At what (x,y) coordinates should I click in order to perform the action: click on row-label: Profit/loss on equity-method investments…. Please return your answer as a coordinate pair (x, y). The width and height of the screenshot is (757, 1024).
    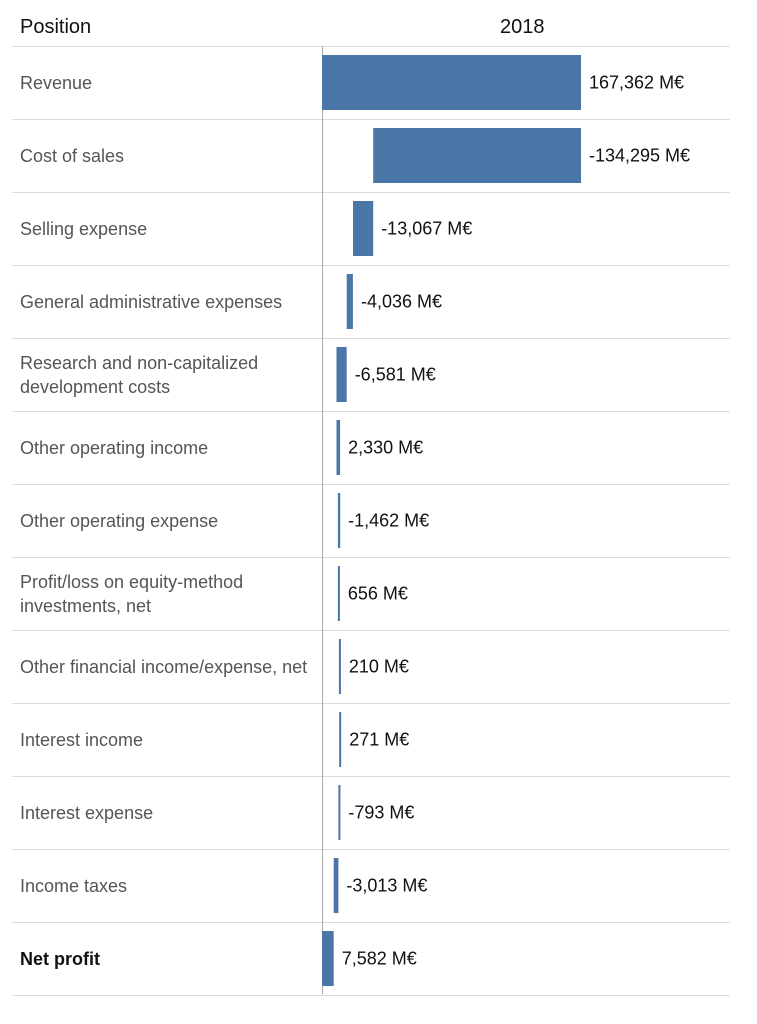
    Looking at the image, I should click on (132, 594).